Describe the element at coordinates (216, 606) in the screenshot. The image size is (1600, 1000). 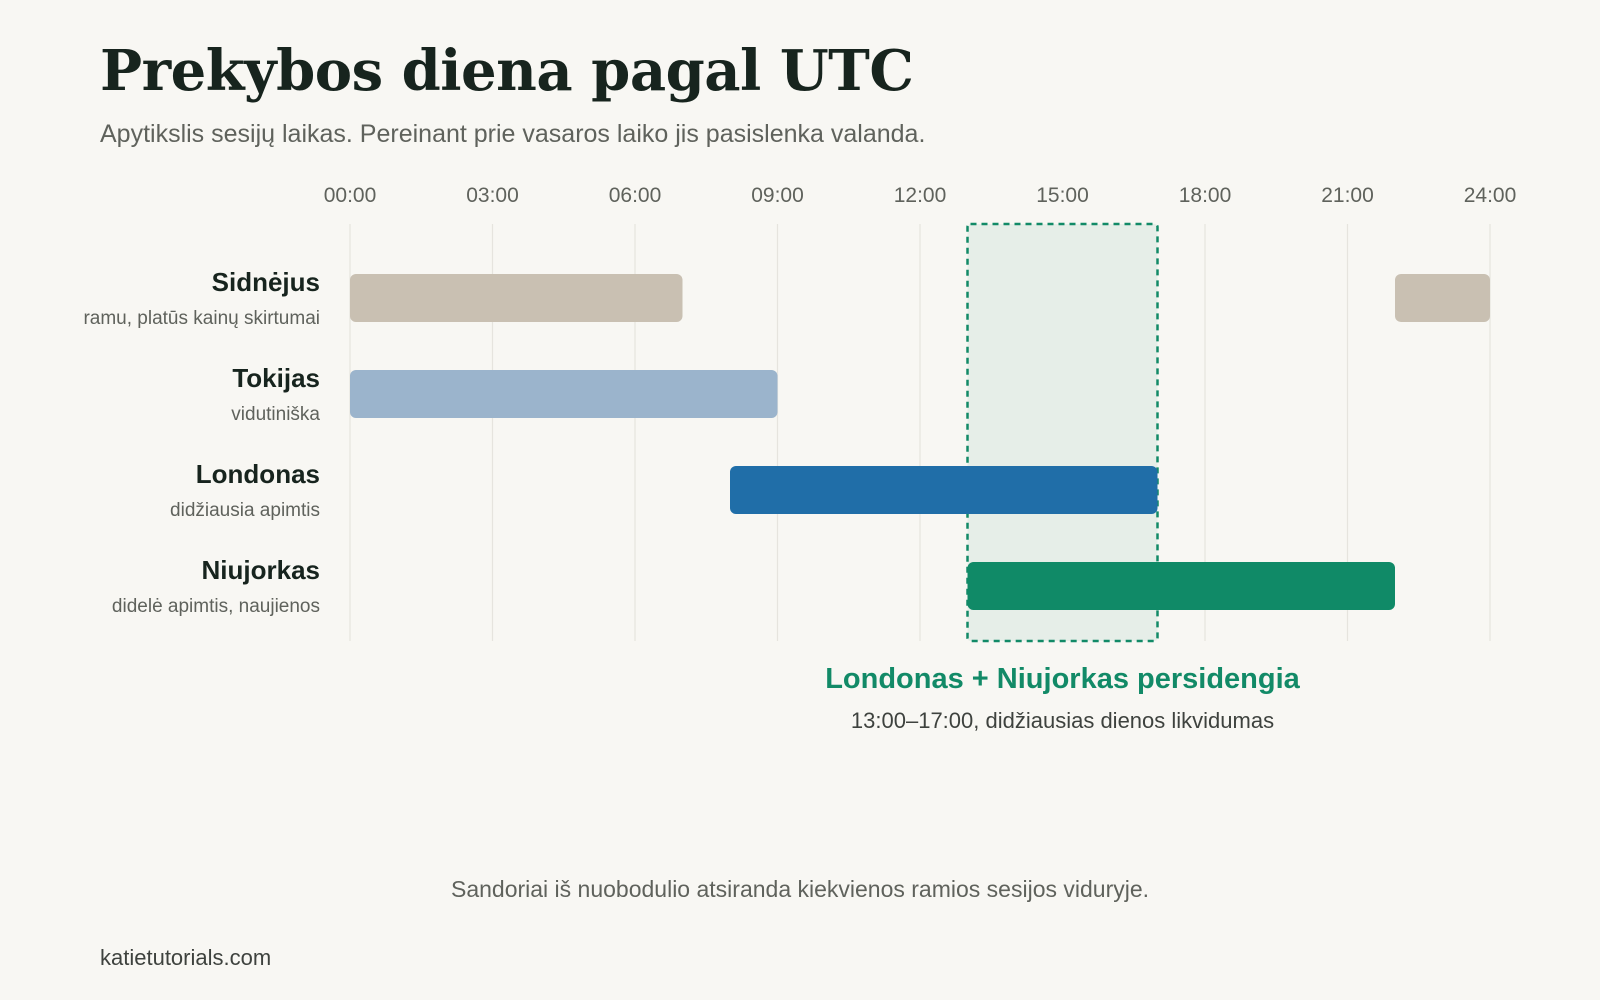
I see `category-note: didelė apimtis, naujienos` at that location.